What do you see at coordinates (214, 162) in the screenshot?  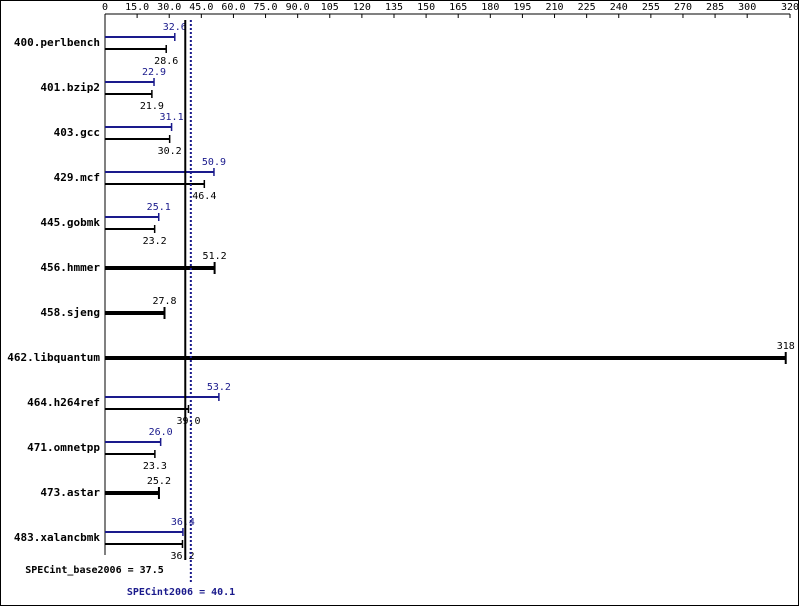 I see `value-label: 50.9` at bounding box center [214, 162].